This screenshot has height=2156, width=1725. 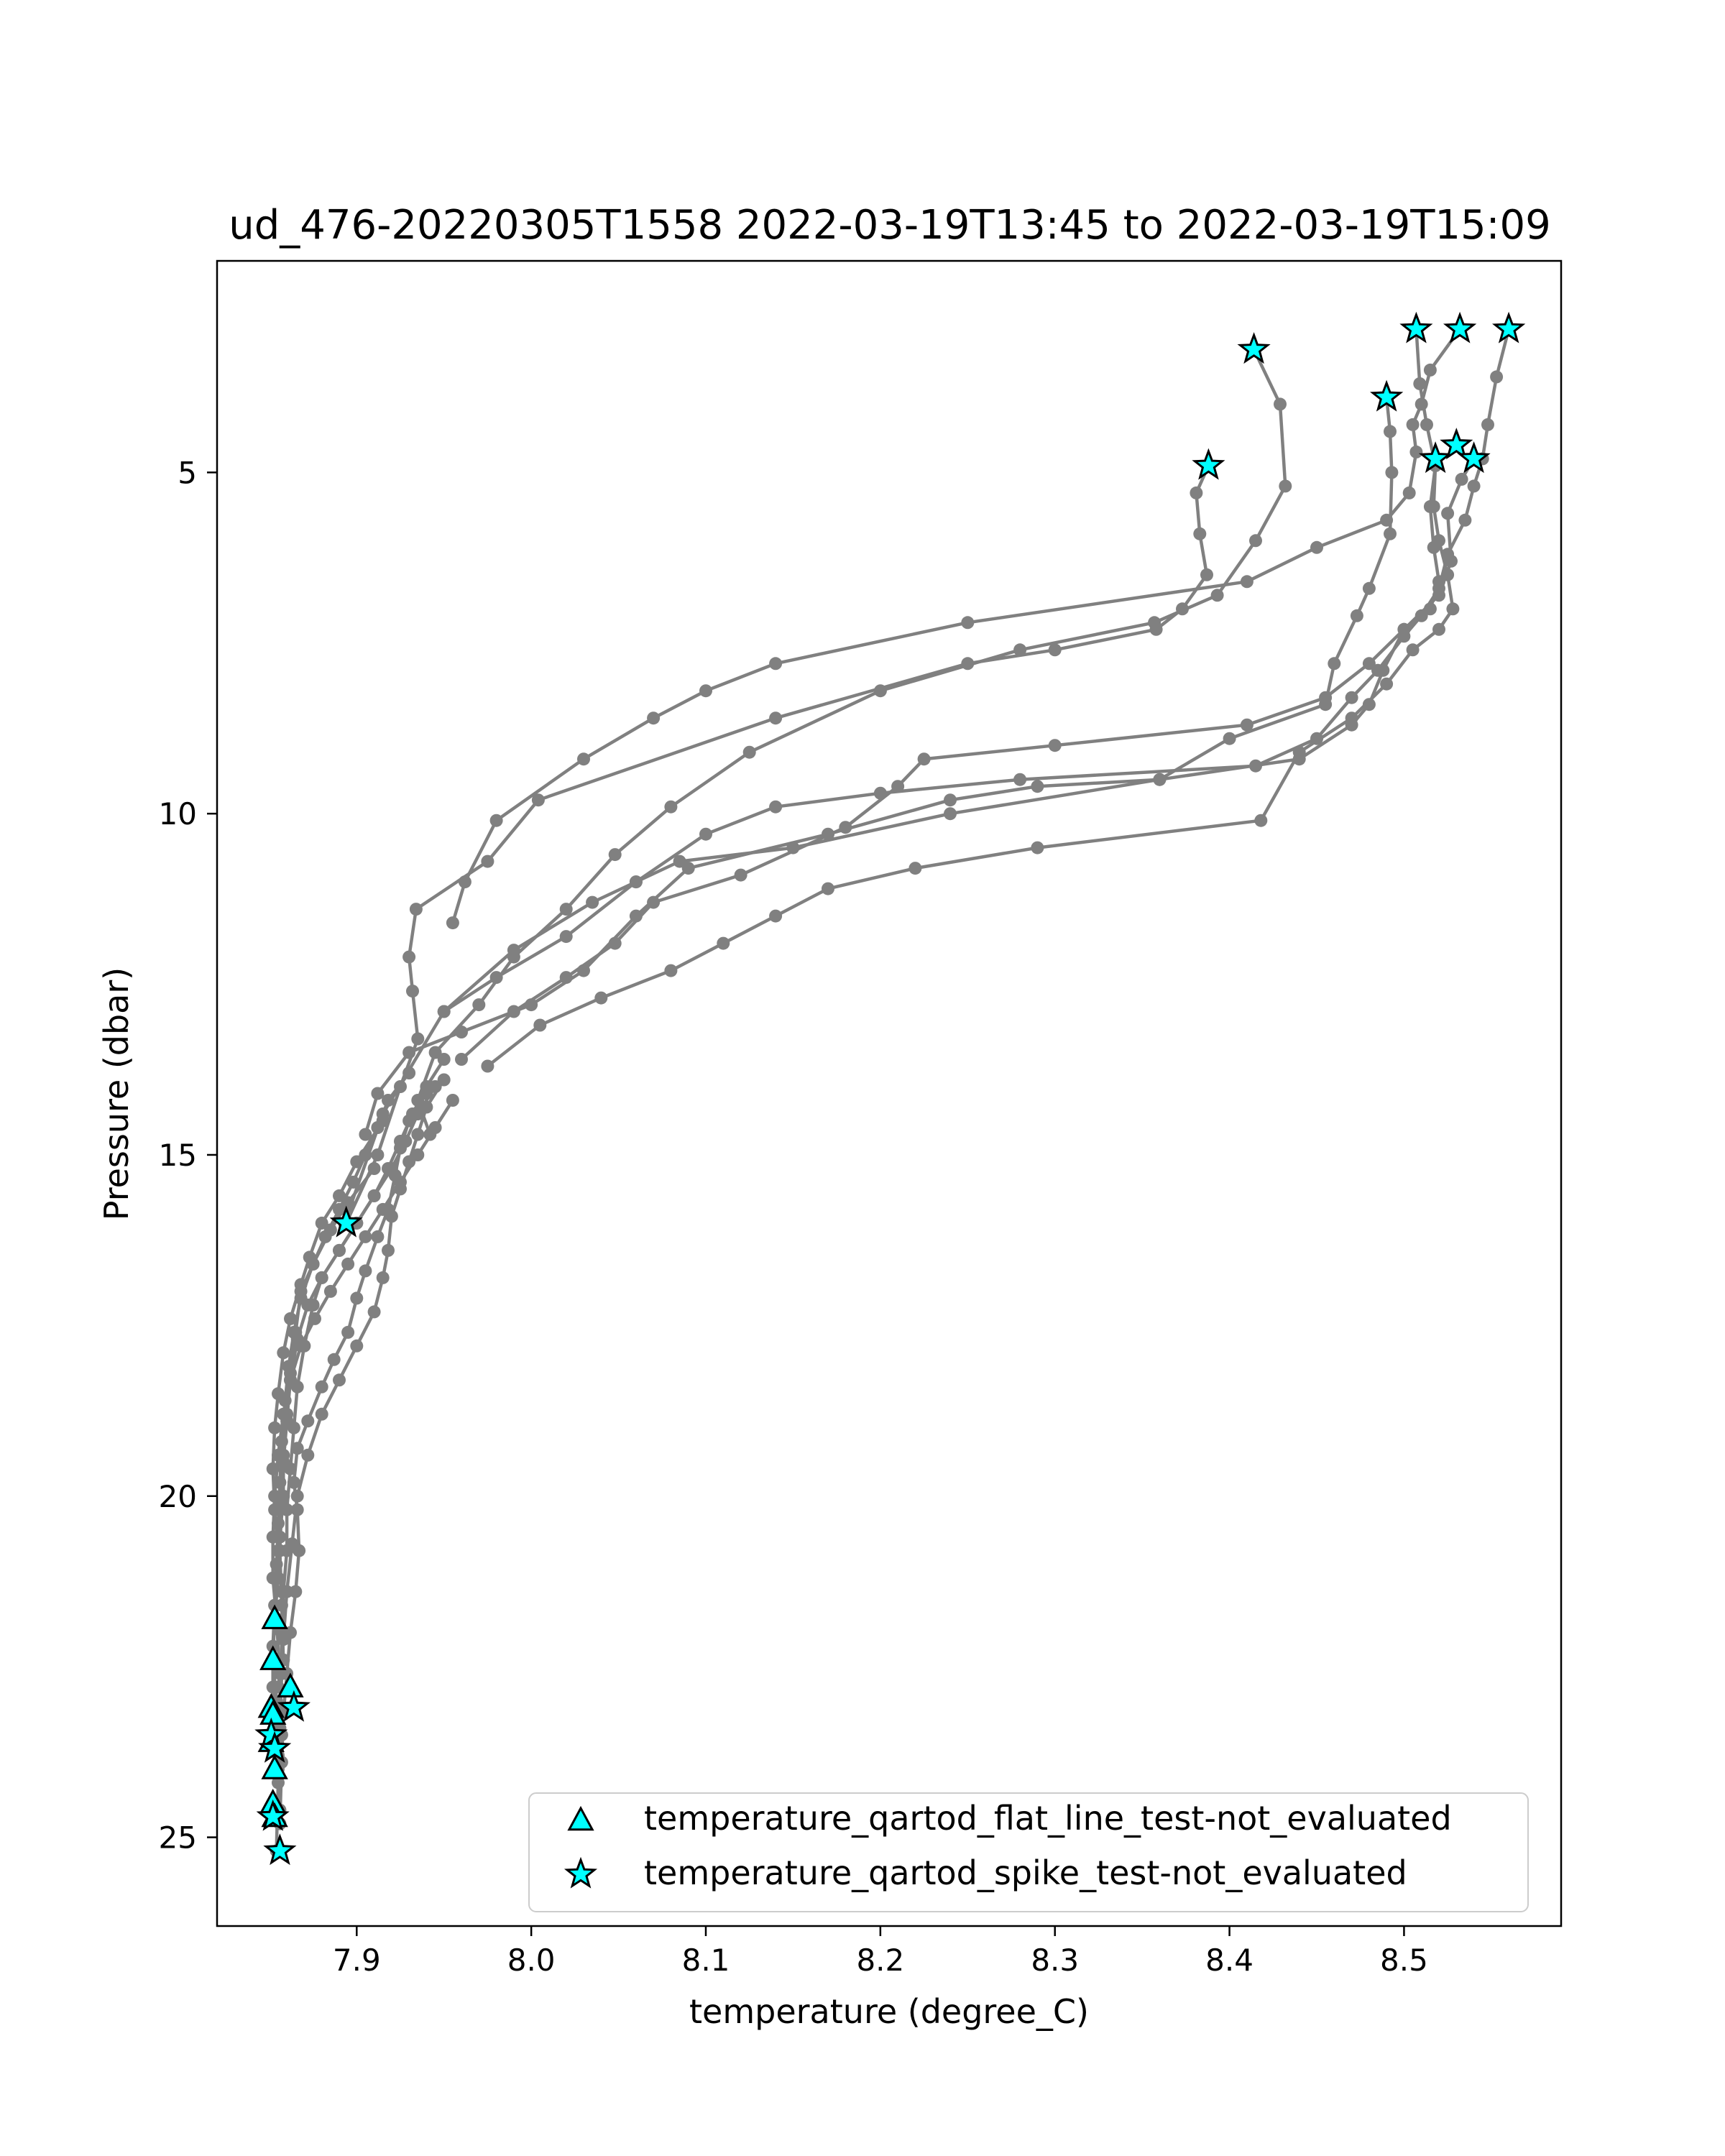 I want to click on y-tick-label: 15, so click(x=178, y=1156).